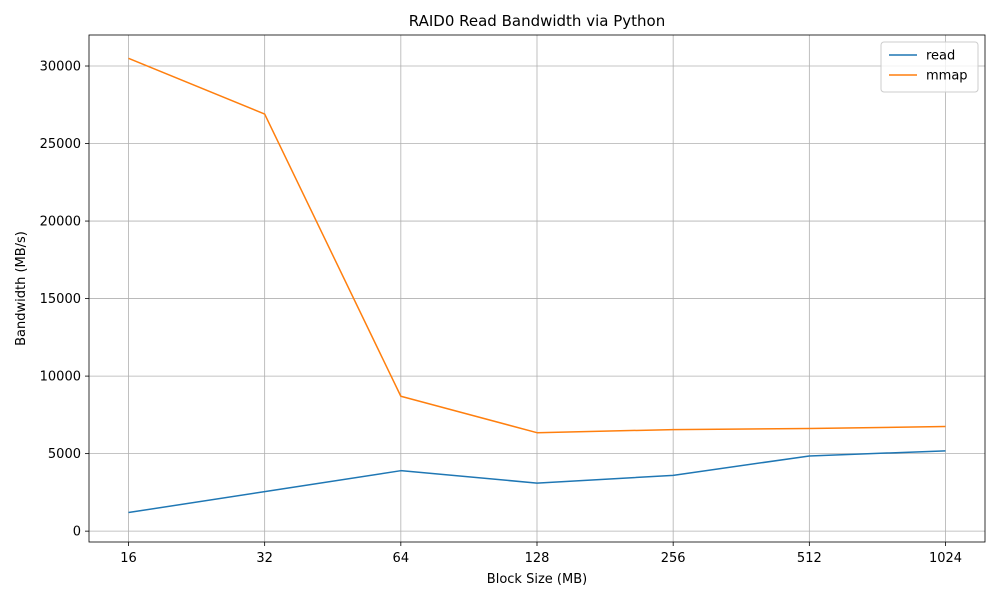 This screenshot has width=1000, height=600. I want to click on x-tick-label: 32, so click(264, 558).